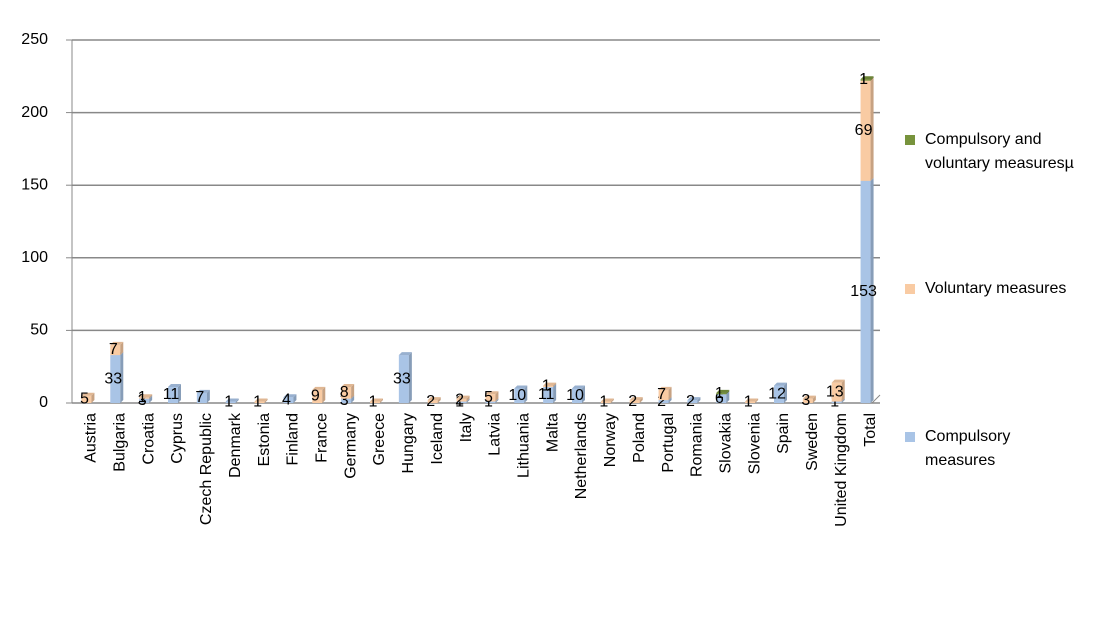  Describe the element at coordinates (524, 445) in the screenshot. I see `x-tick-label: Lithuania` at that location.